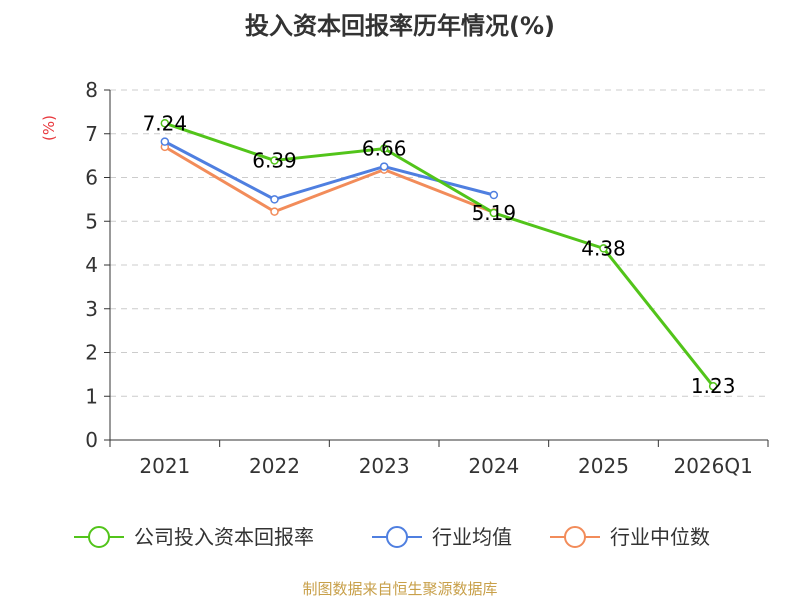  What do you see at coordinates (660, 537) in the screenshot?
I see `legend-label: 行业中位数` at bounding box center [660, 537].